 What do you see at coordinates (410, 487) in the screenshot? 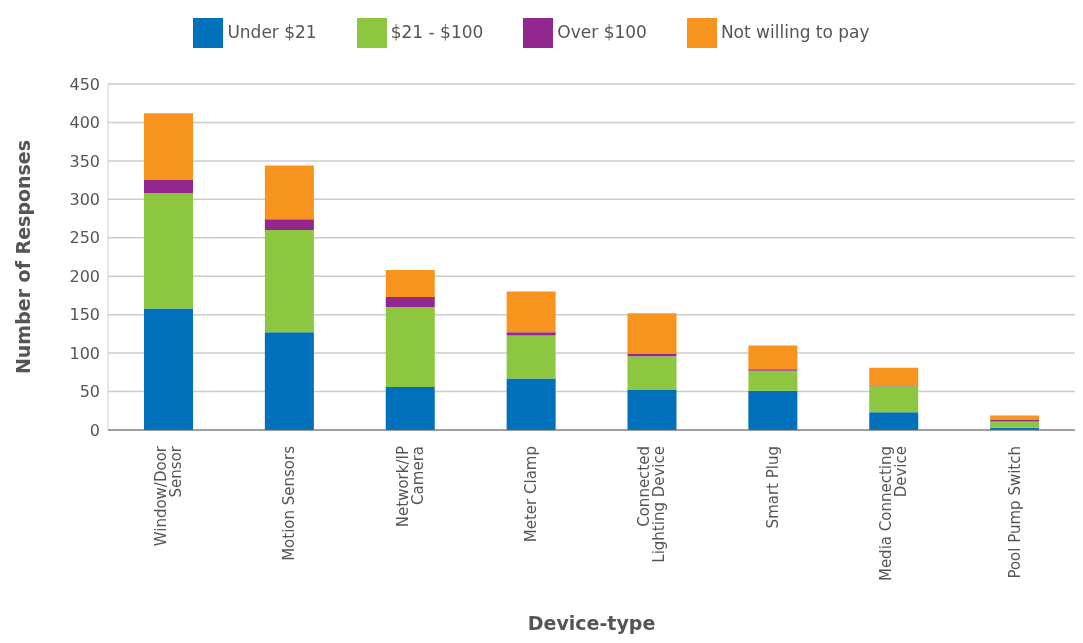
I see `x-tick-label: Network/IP Camera` at bounding box center [410, 487].